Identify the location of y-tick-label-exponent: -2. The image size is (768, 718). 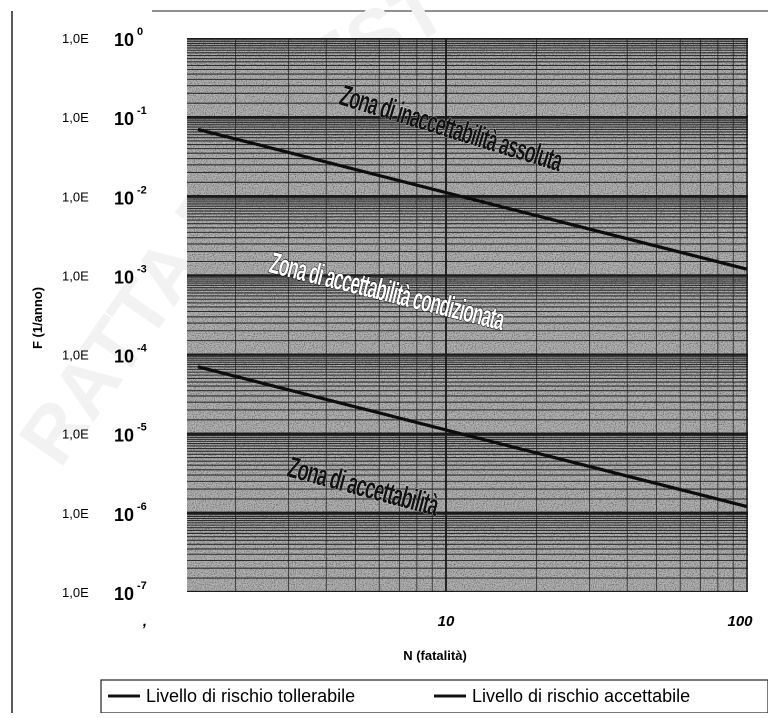
(142, 190).